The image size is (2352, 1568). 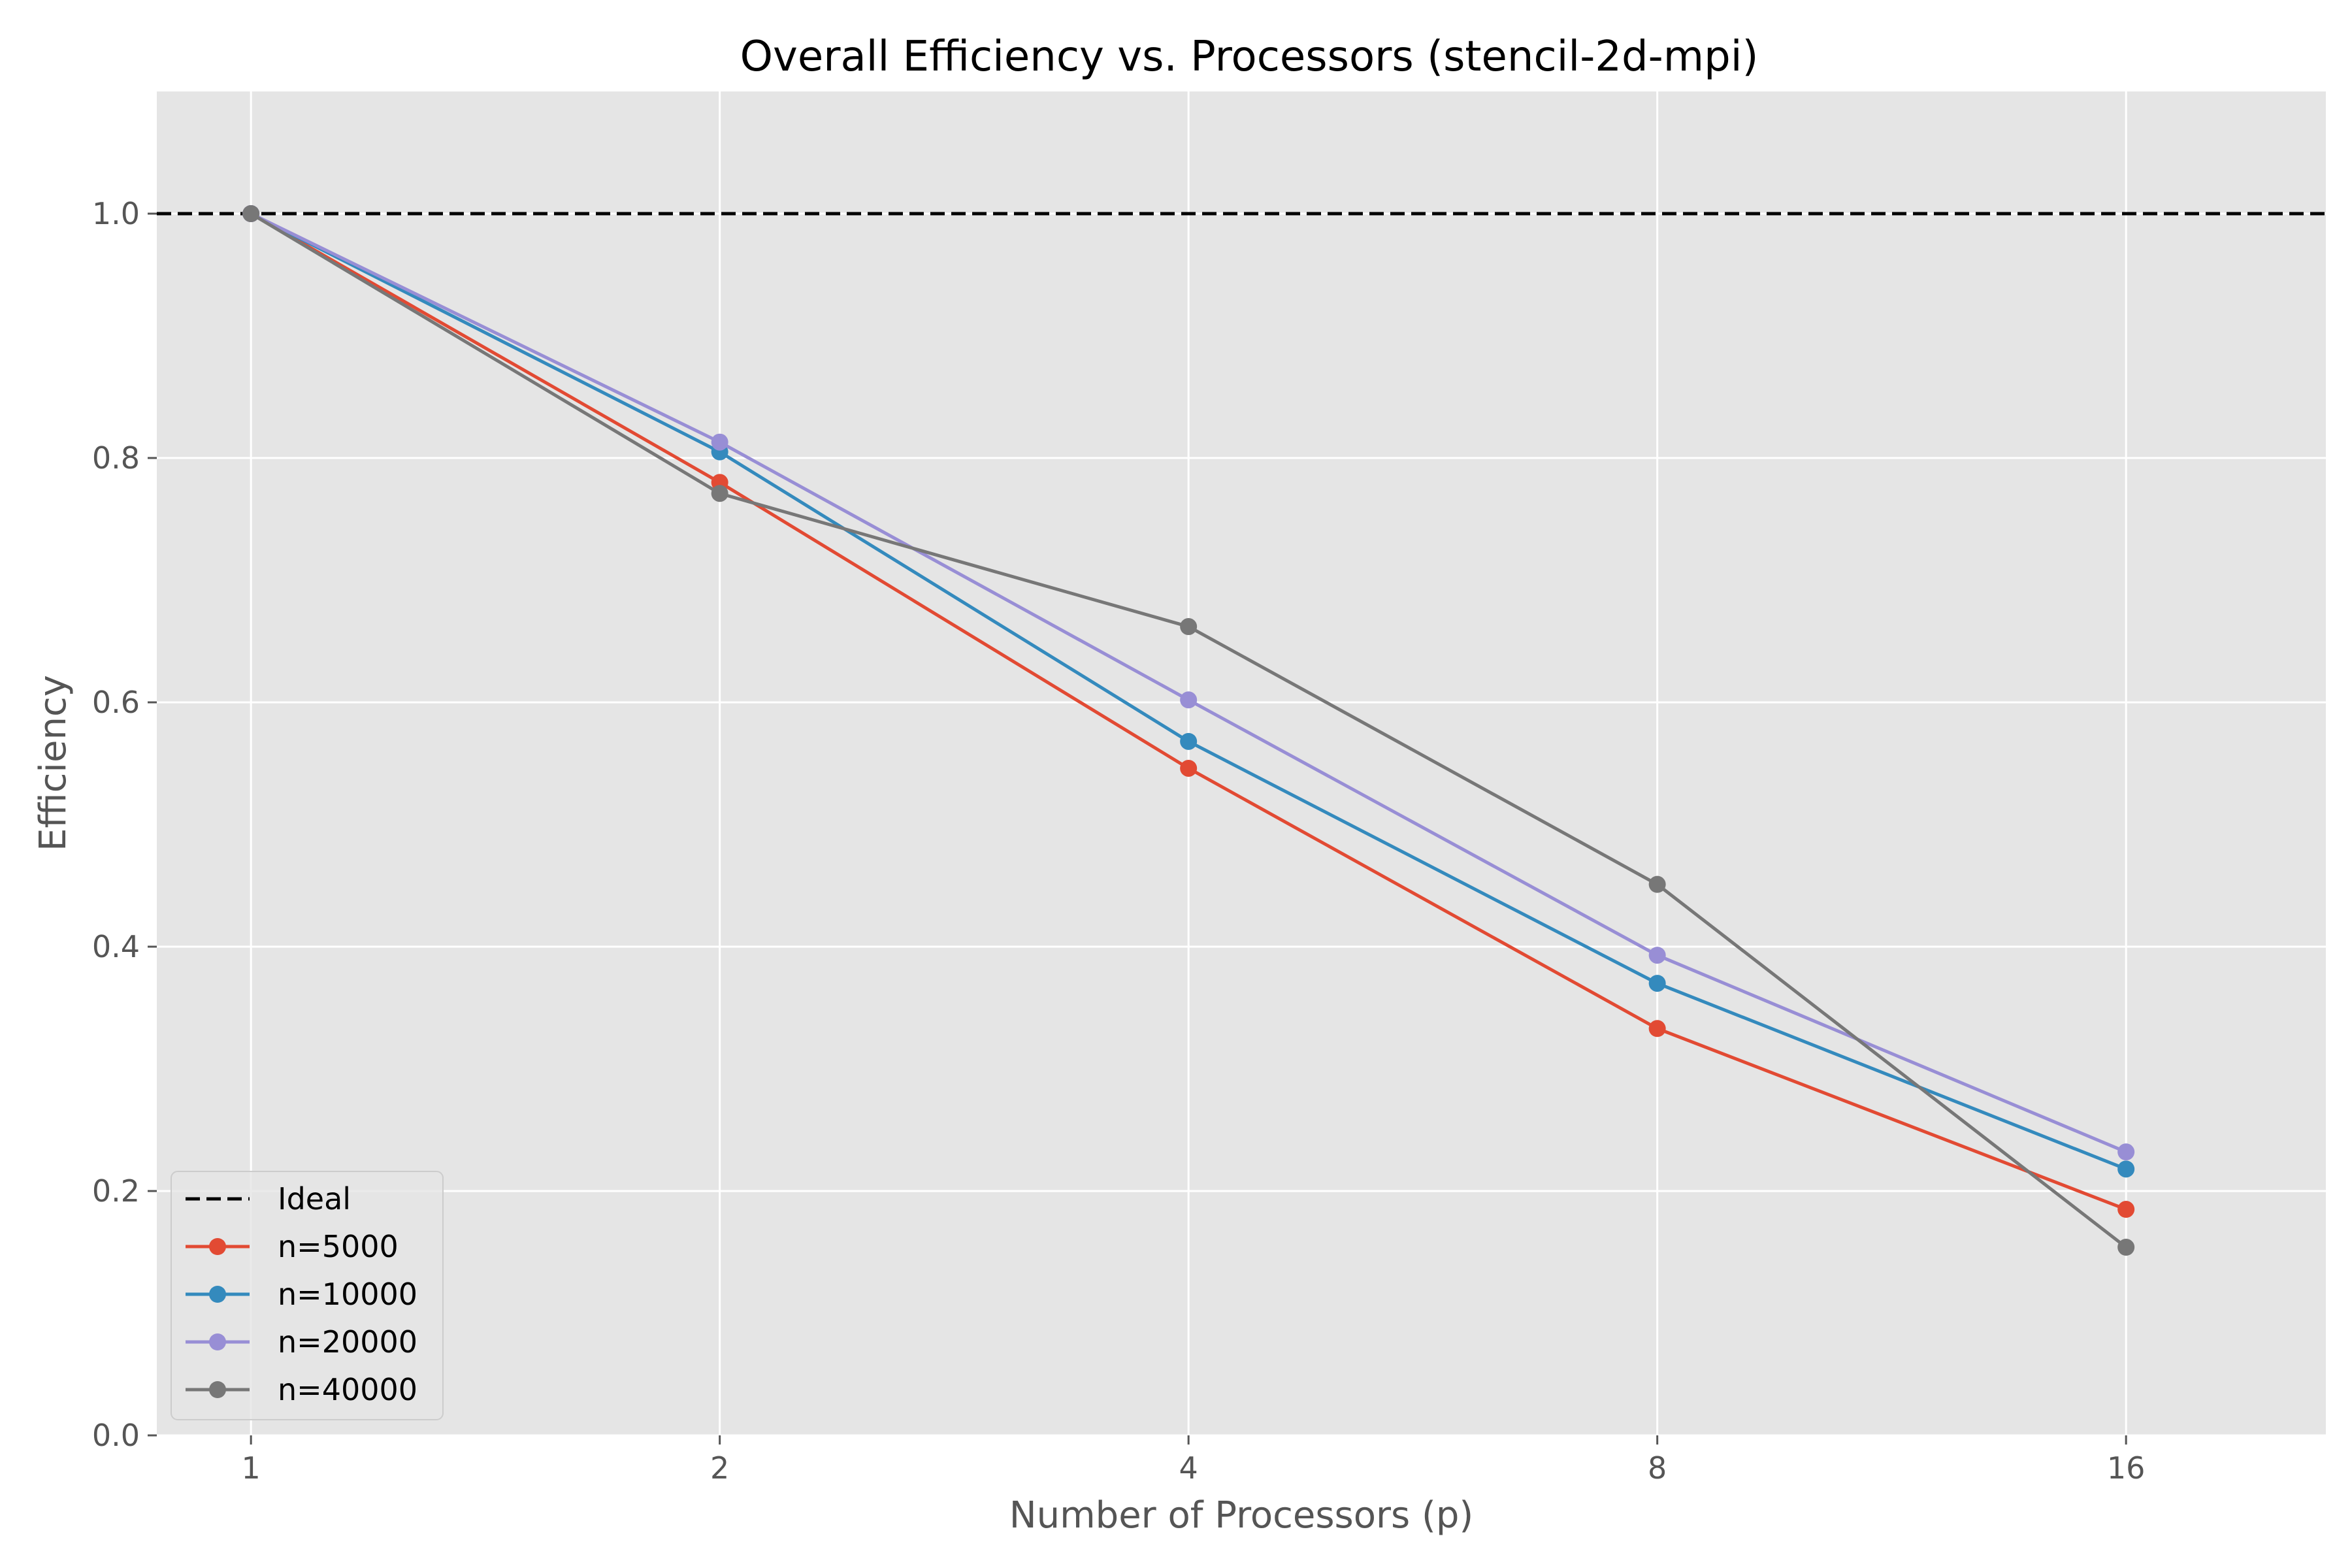 I want to click on legend-item: n=20000, so click(x=301, y=1342).